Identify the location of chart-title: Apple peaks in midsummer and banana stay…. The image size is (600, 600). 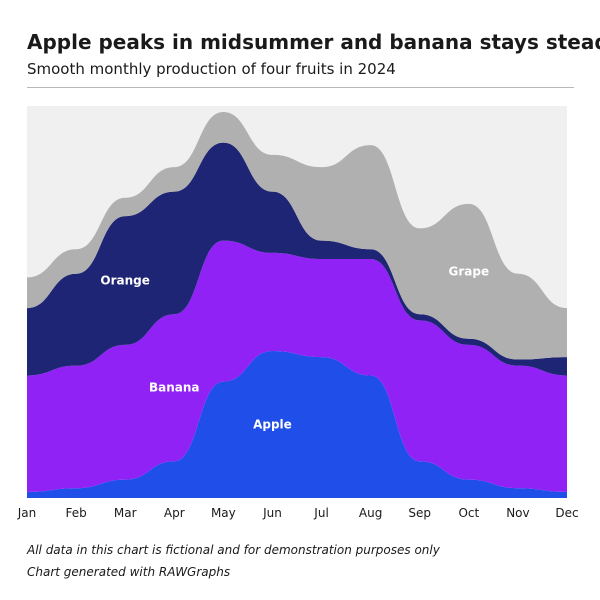
(313, 42).